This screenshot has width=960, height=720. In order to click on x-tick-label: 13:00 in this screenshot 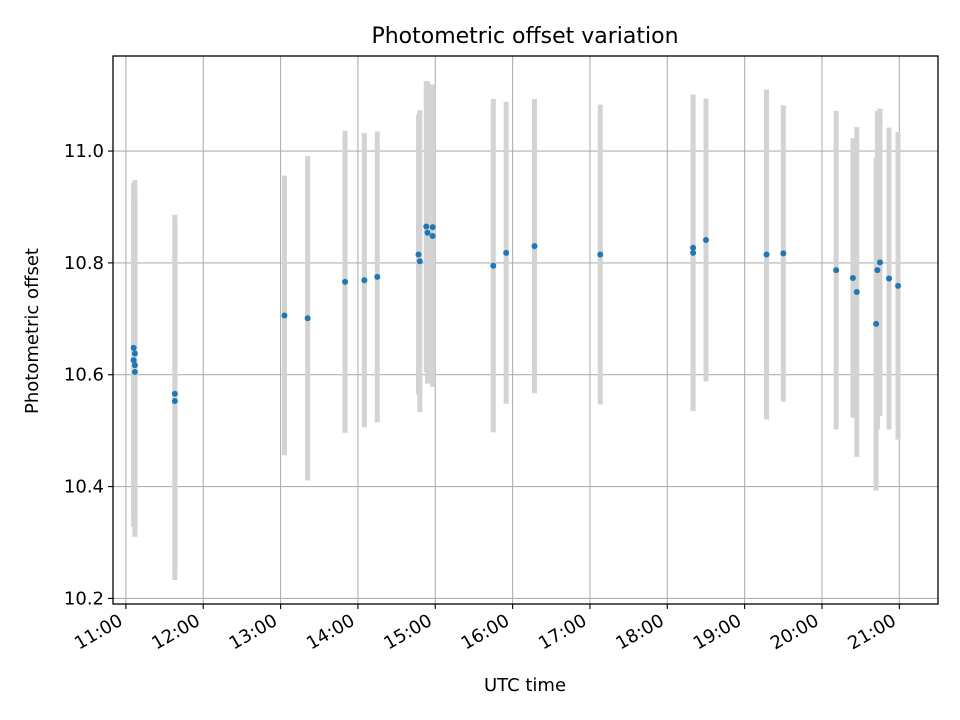, I will do `click(253, 632)`.